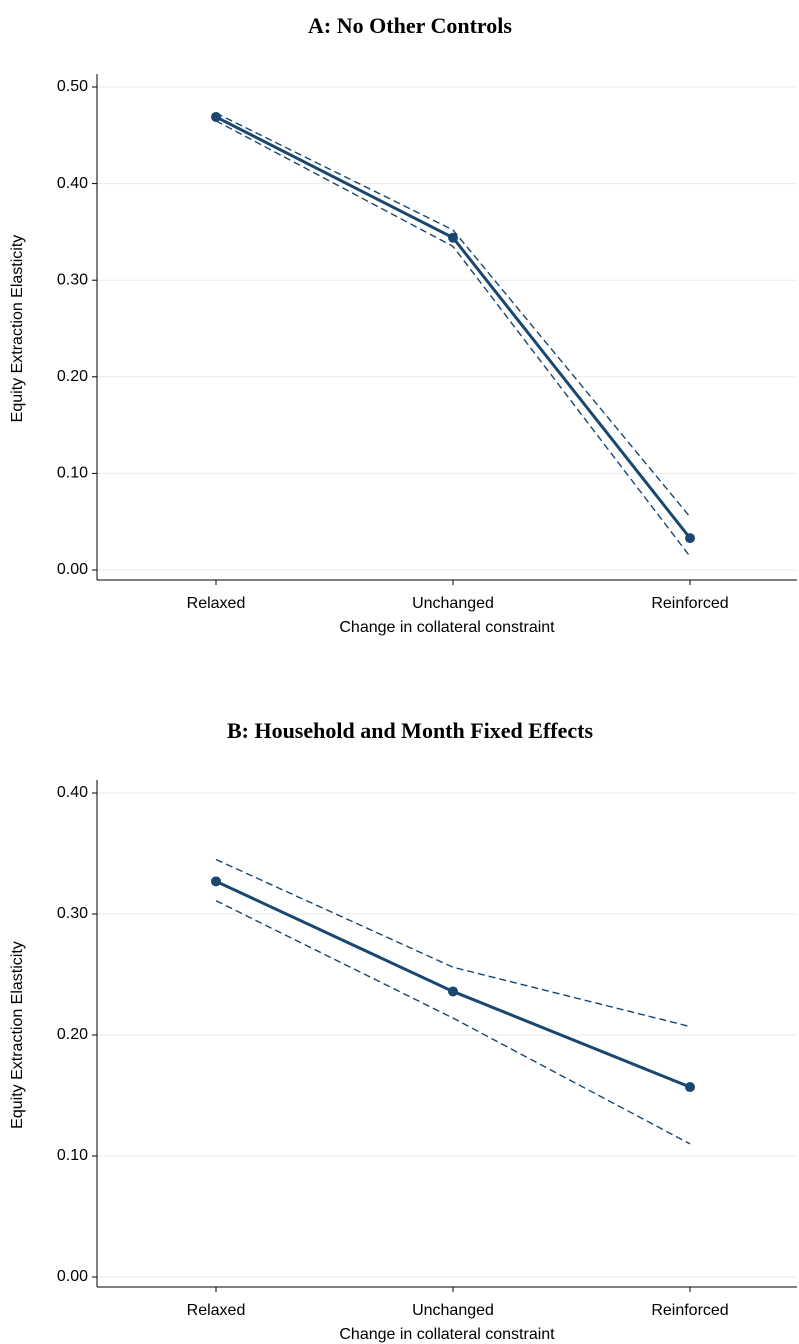 This screenshot has height=1344, width=799. Describe the element at coordinates (410, 25) in the screenshot. I see `chart-title: A: No Other Controls` at that location.